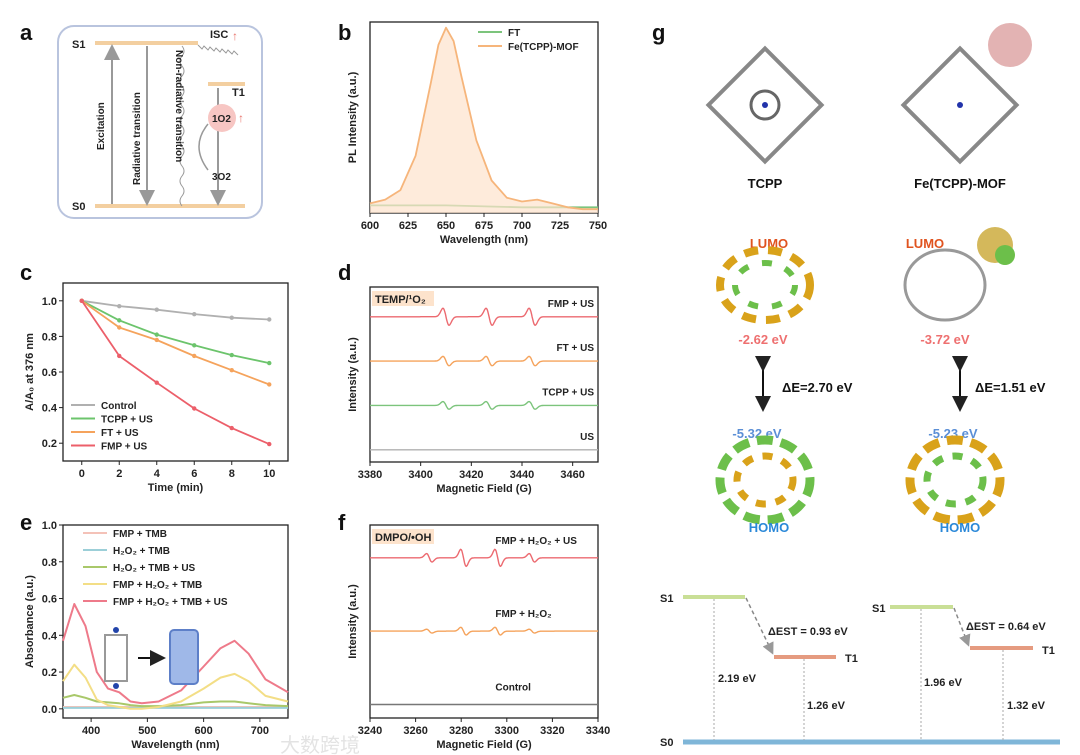  I want to click on tmb-molecule, so click(116, 658).